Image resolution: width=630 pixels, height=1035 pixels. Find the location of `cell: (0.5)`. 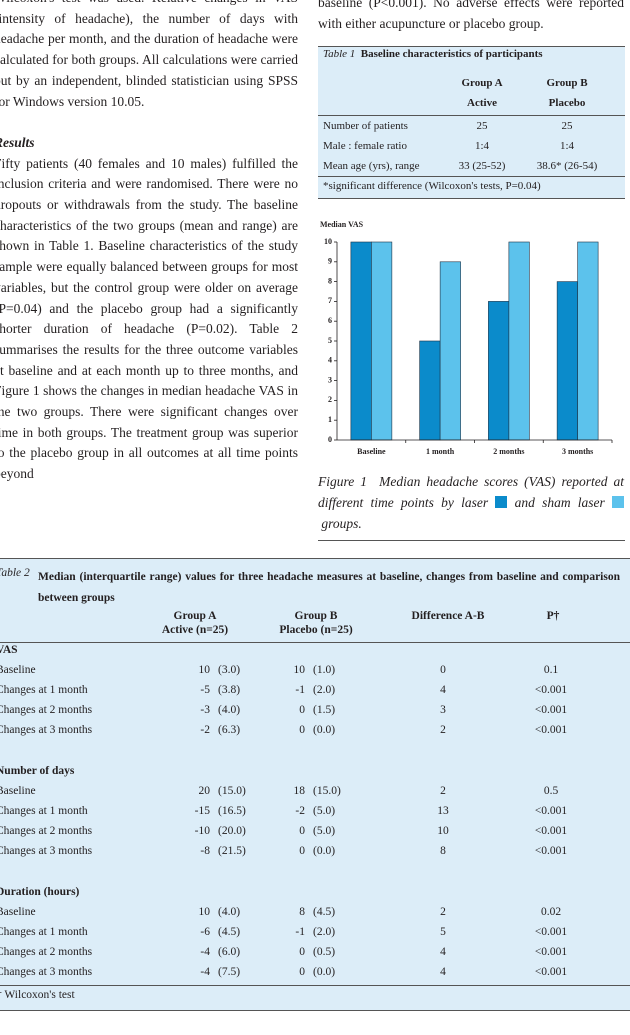

cell: (0.5) is located at coordinates (324, 952).